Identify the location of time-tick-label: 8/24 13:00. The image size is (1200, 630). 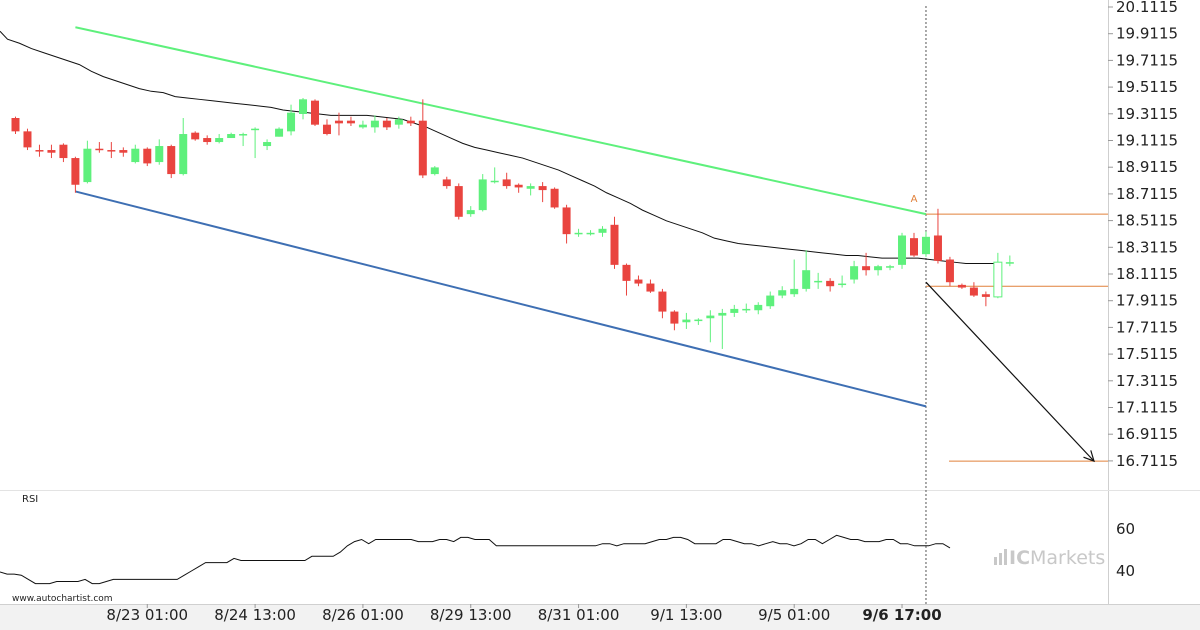
(255, 615).